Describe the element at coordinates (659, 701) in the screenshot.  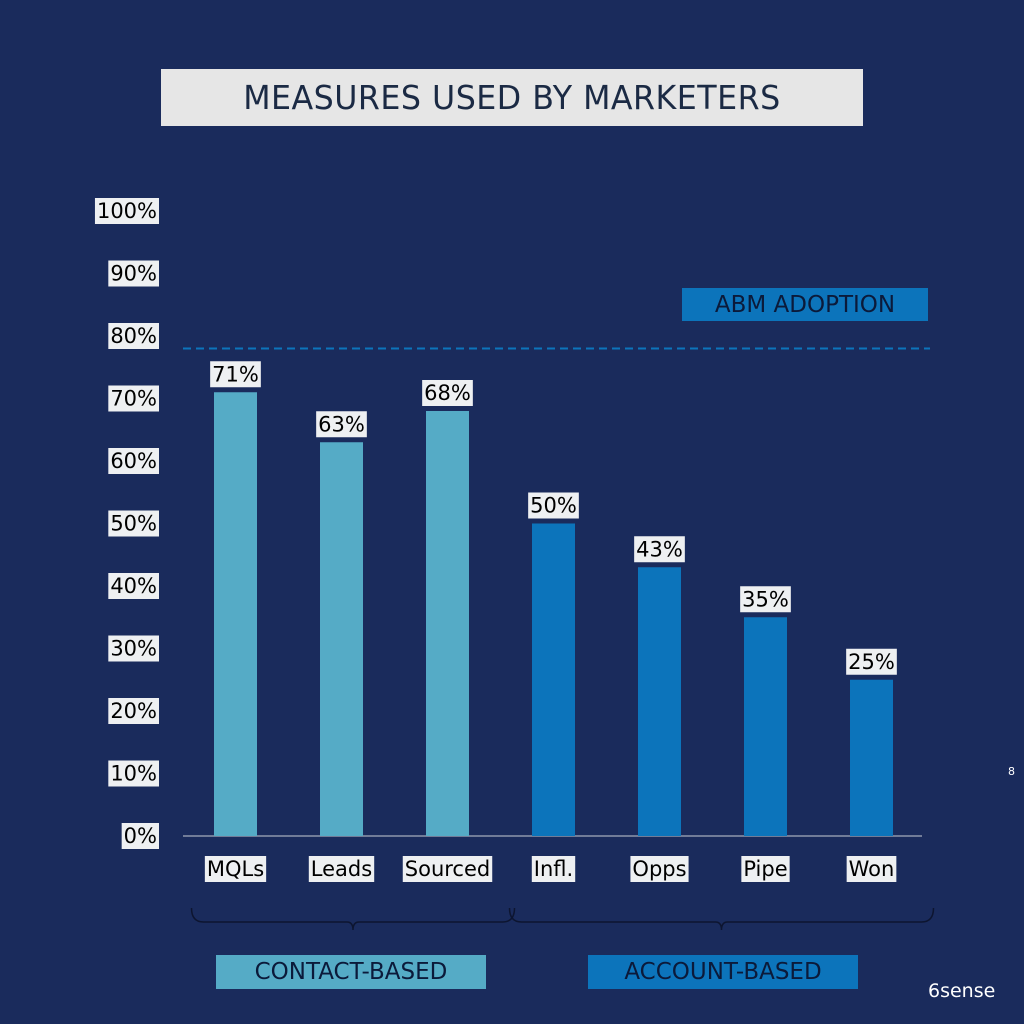
I see `bar-opps` at that location.